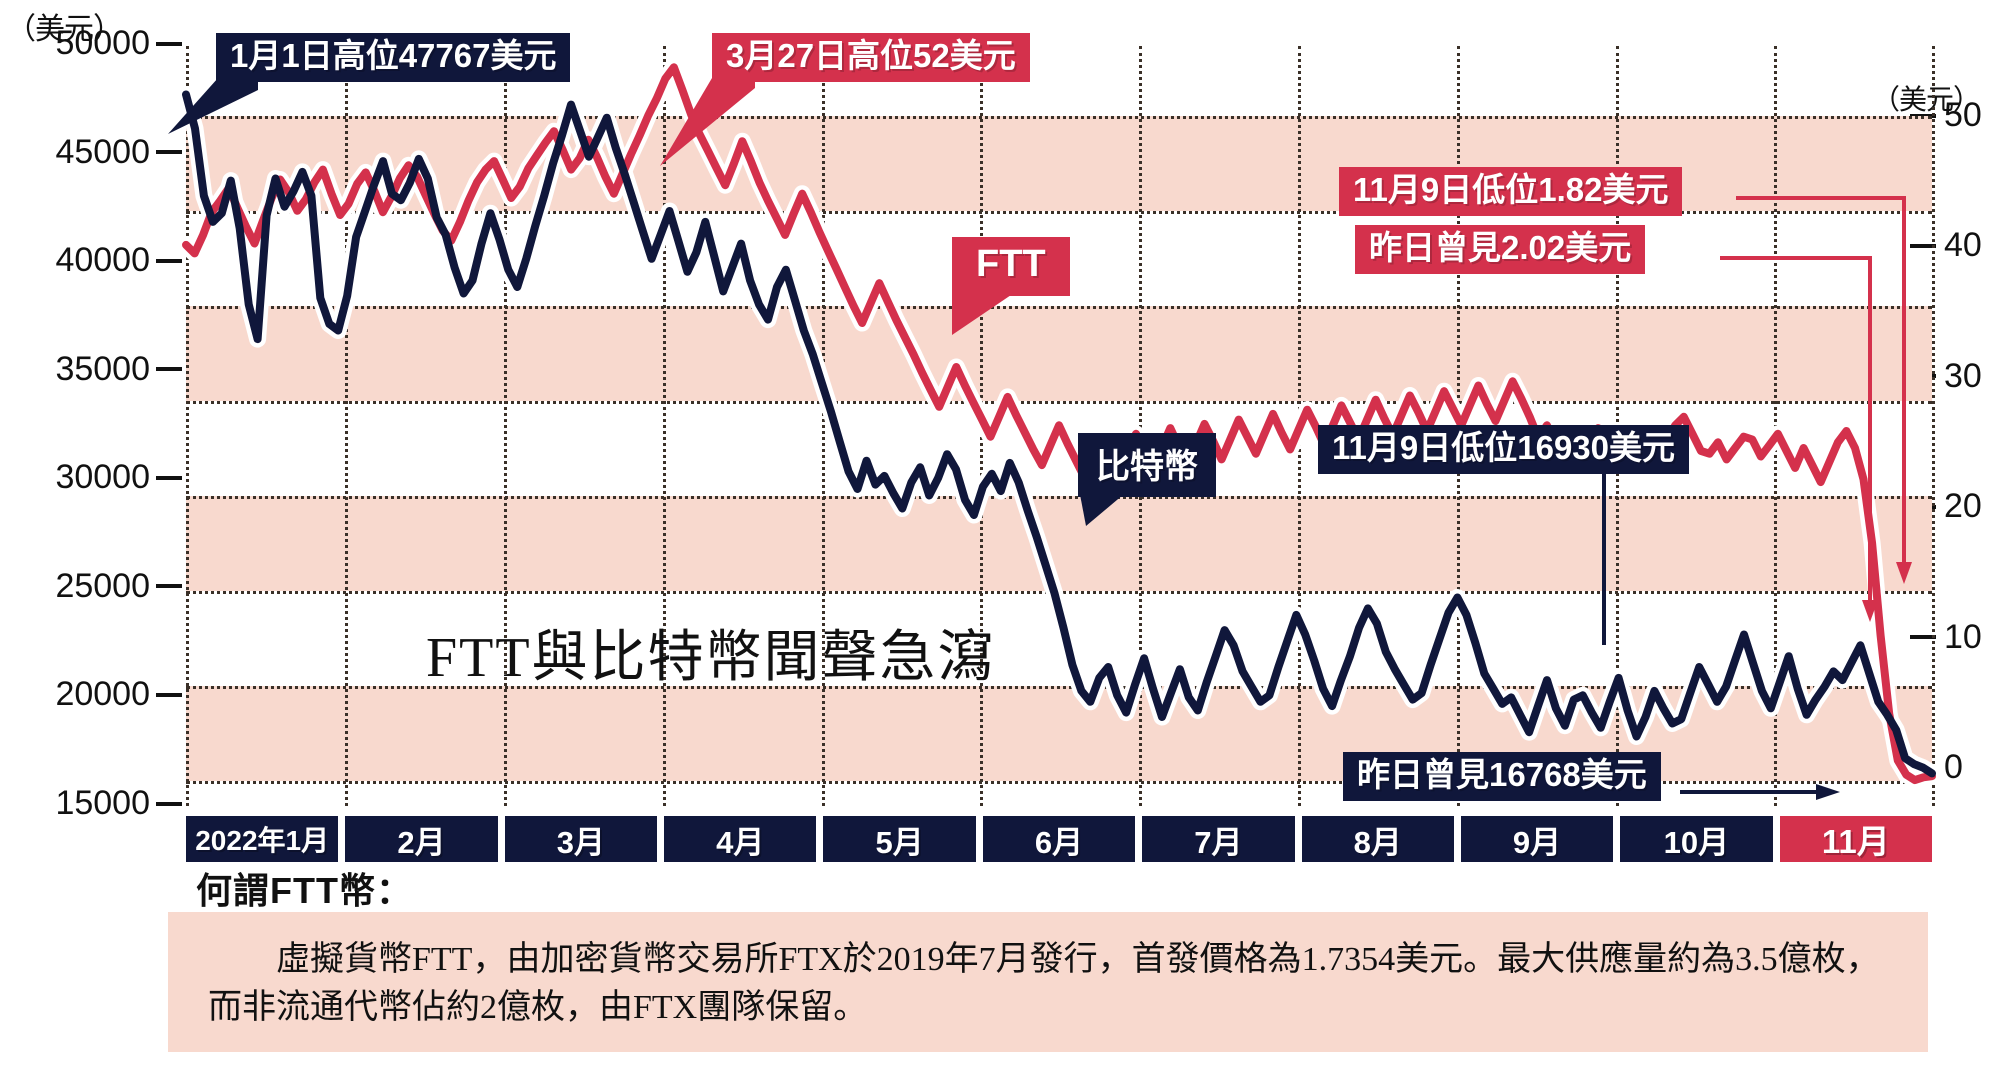  What do you see at coordinates (1107, 505) in the screenshot?
I see `chip-btc-tail` at bounding box center [1107, 505].